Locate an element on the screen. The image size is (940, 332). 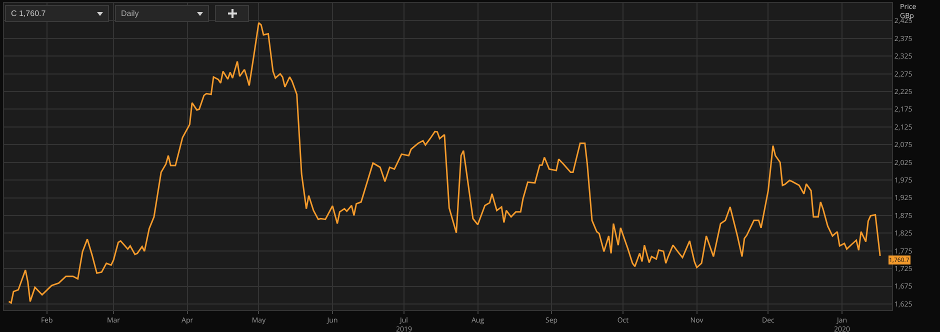
annotation: Daily is located at coordinates (130, 13).